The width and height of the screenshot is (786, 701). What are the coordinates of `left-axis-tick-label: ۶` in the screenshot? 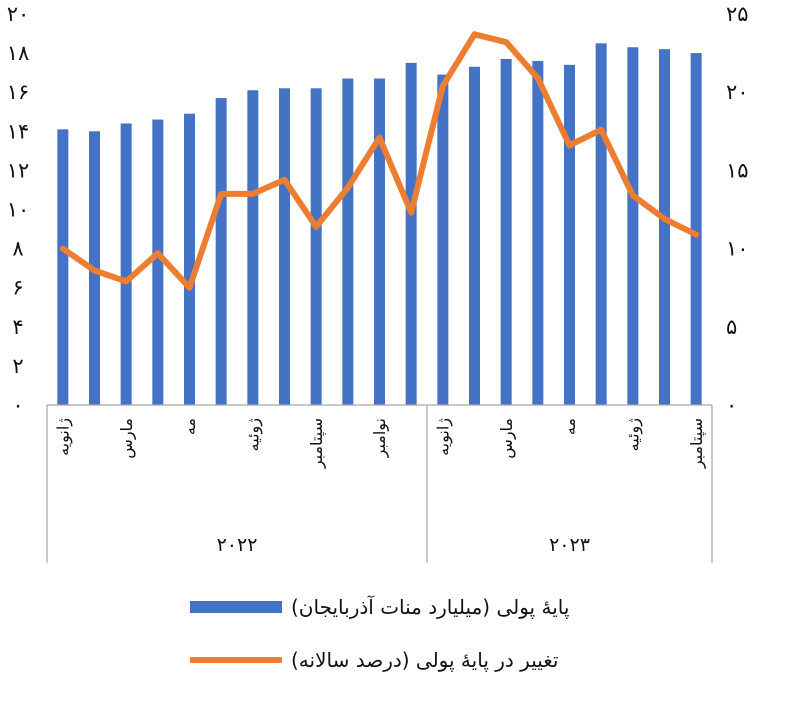 It's located at (17, 288).